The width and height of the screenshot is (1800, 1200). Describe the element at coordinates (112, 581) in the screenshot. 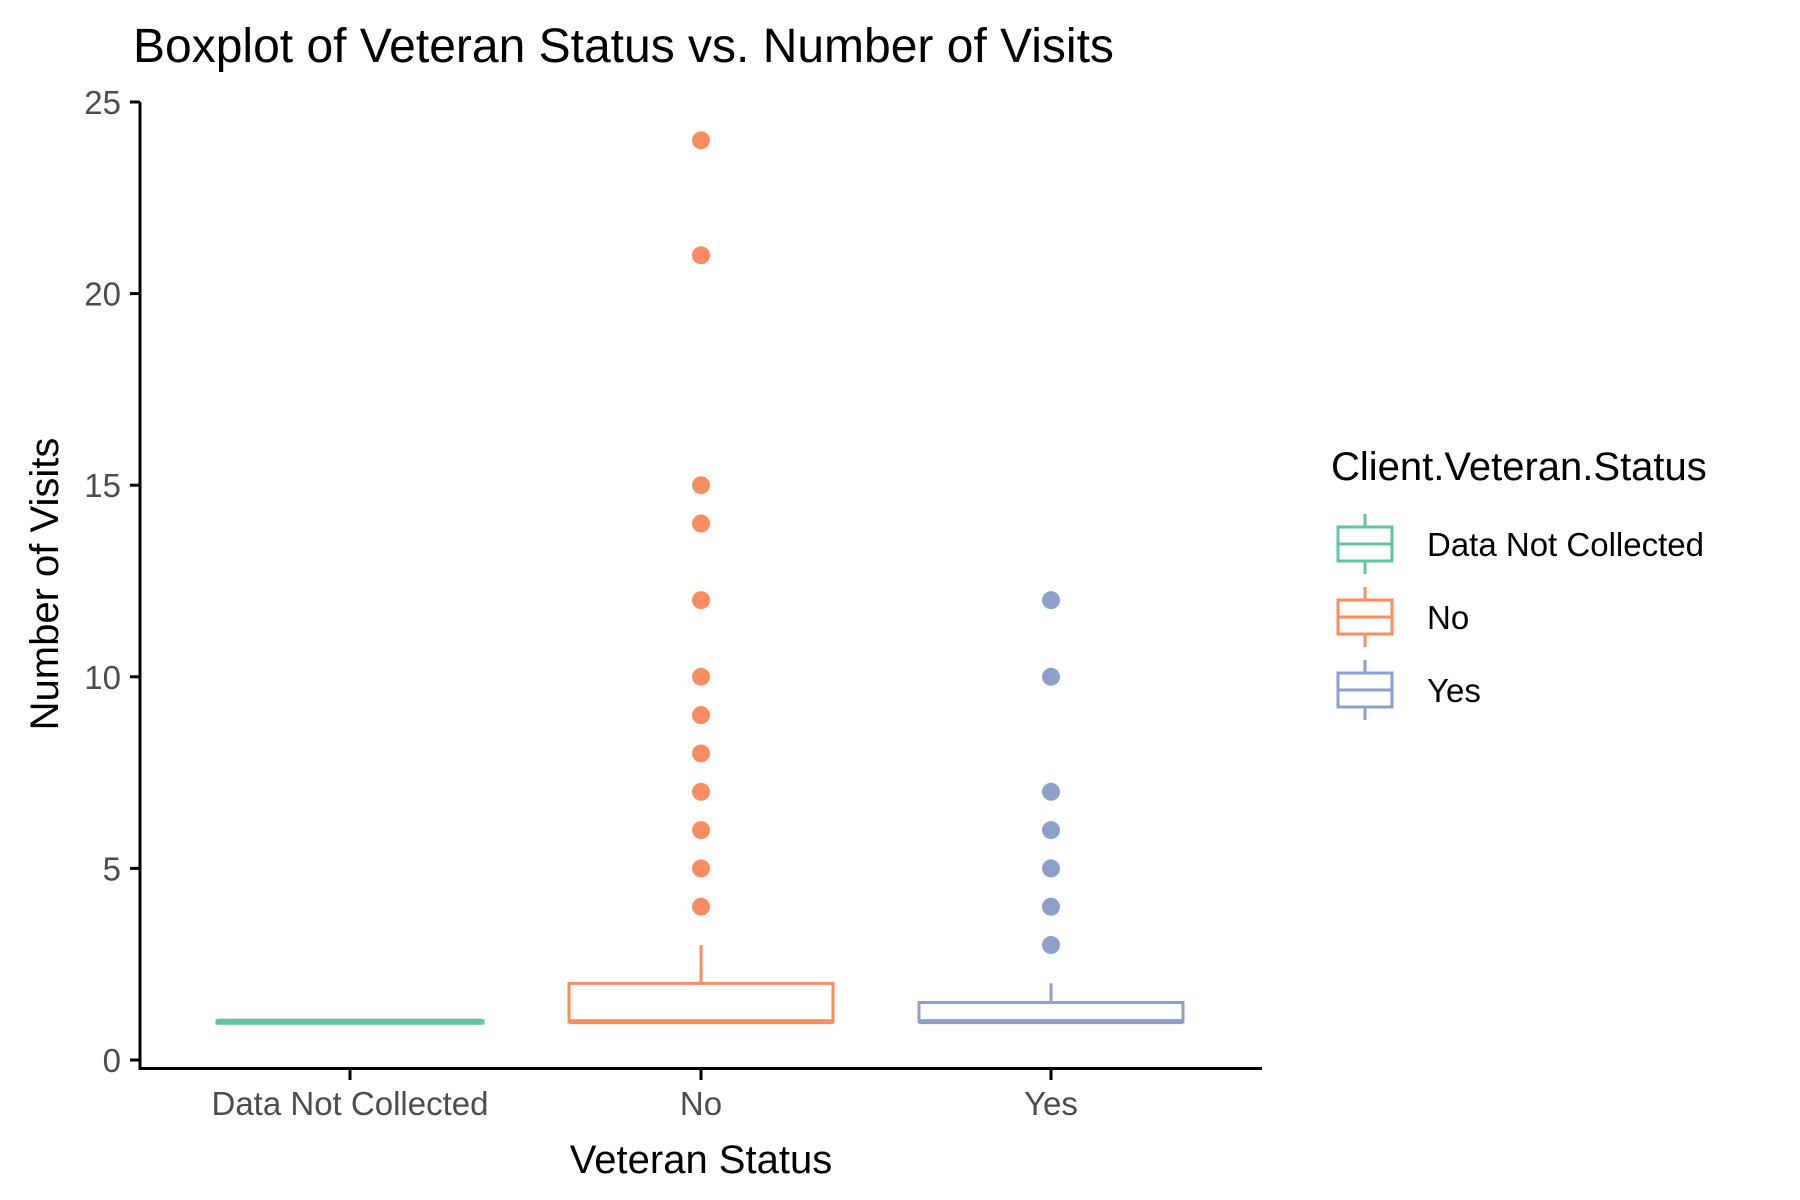

I see `y-axis-ticks: 0 5 10 15 20 25` at that location.